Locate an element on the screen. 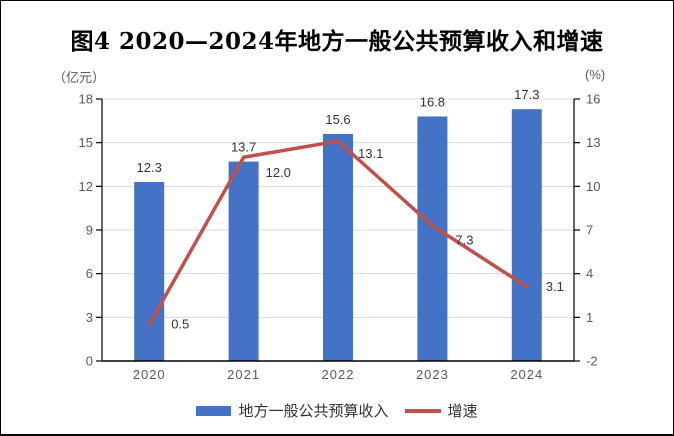 This screenshot has height=436, width=674. right-tick-label: 16 is located at coordinates (593, 99).